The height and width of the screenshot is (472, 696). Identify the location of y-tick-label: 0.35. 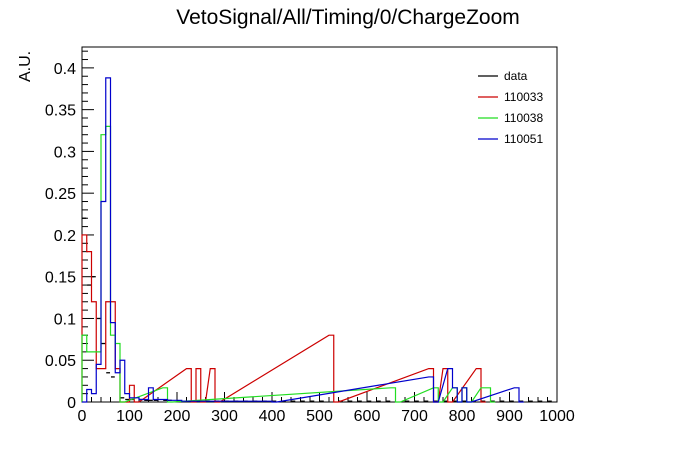
(60, 111).